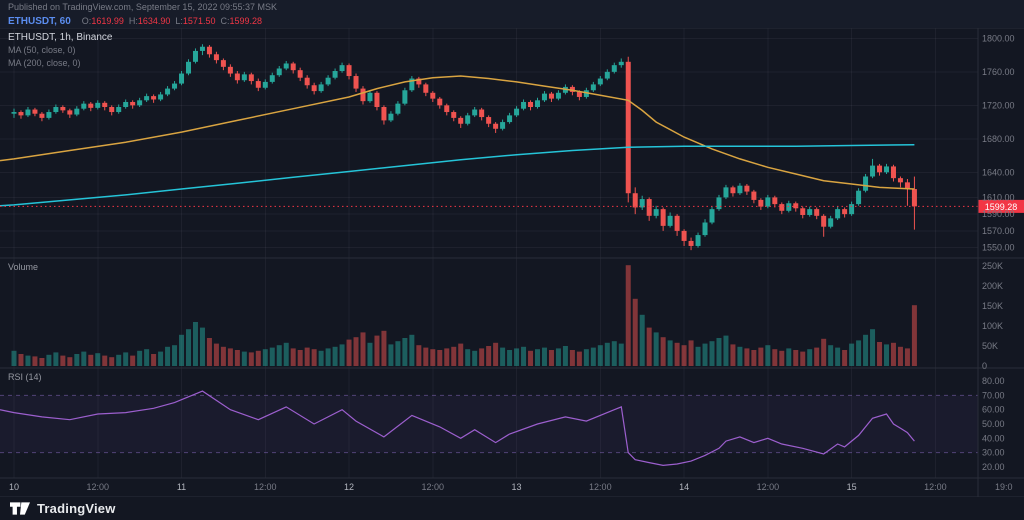 The image size is (1024, 520). What do you see at coordinates (990, 346) in the screenshot?
I see `svg-text: 50K` at bounding box center [990, 346].